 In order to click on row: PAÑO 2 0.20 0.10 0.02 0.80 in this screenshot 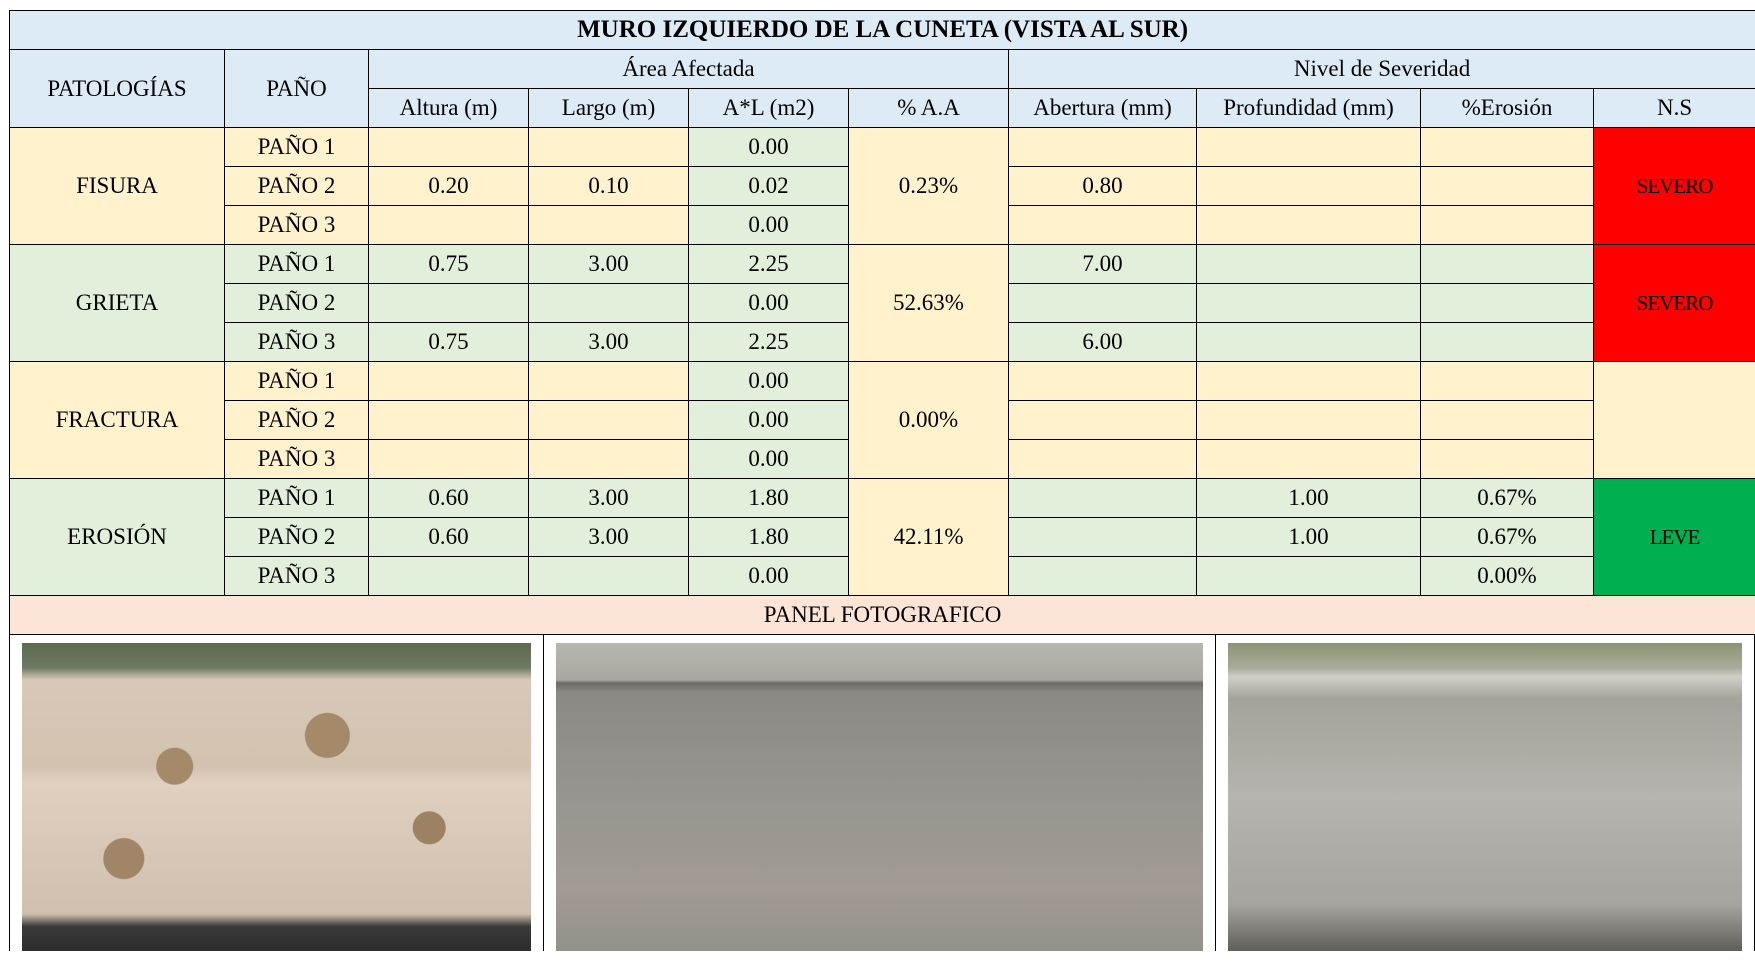, I will do `click(882, 186)`.